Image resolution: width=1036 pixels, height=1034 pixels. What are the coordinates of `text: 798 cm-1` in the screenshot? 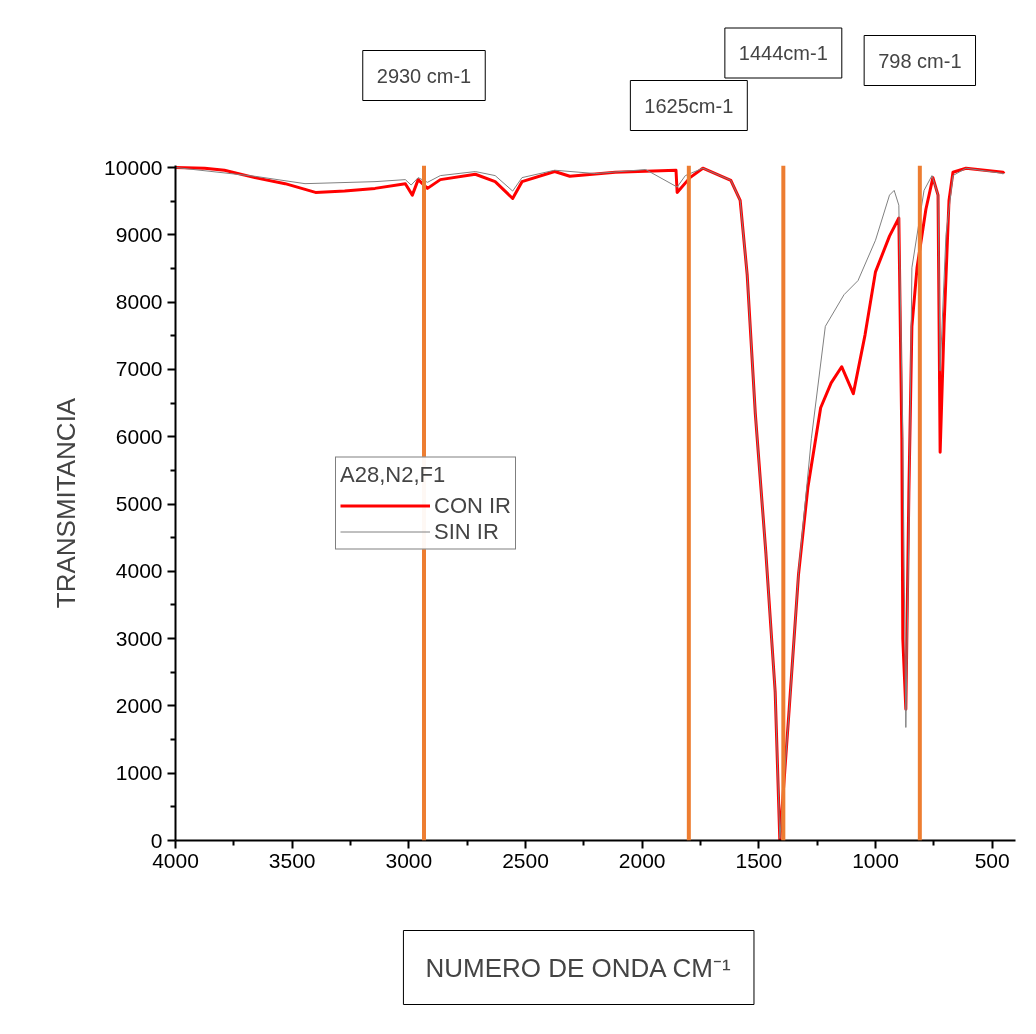 It's located at (920, 60).